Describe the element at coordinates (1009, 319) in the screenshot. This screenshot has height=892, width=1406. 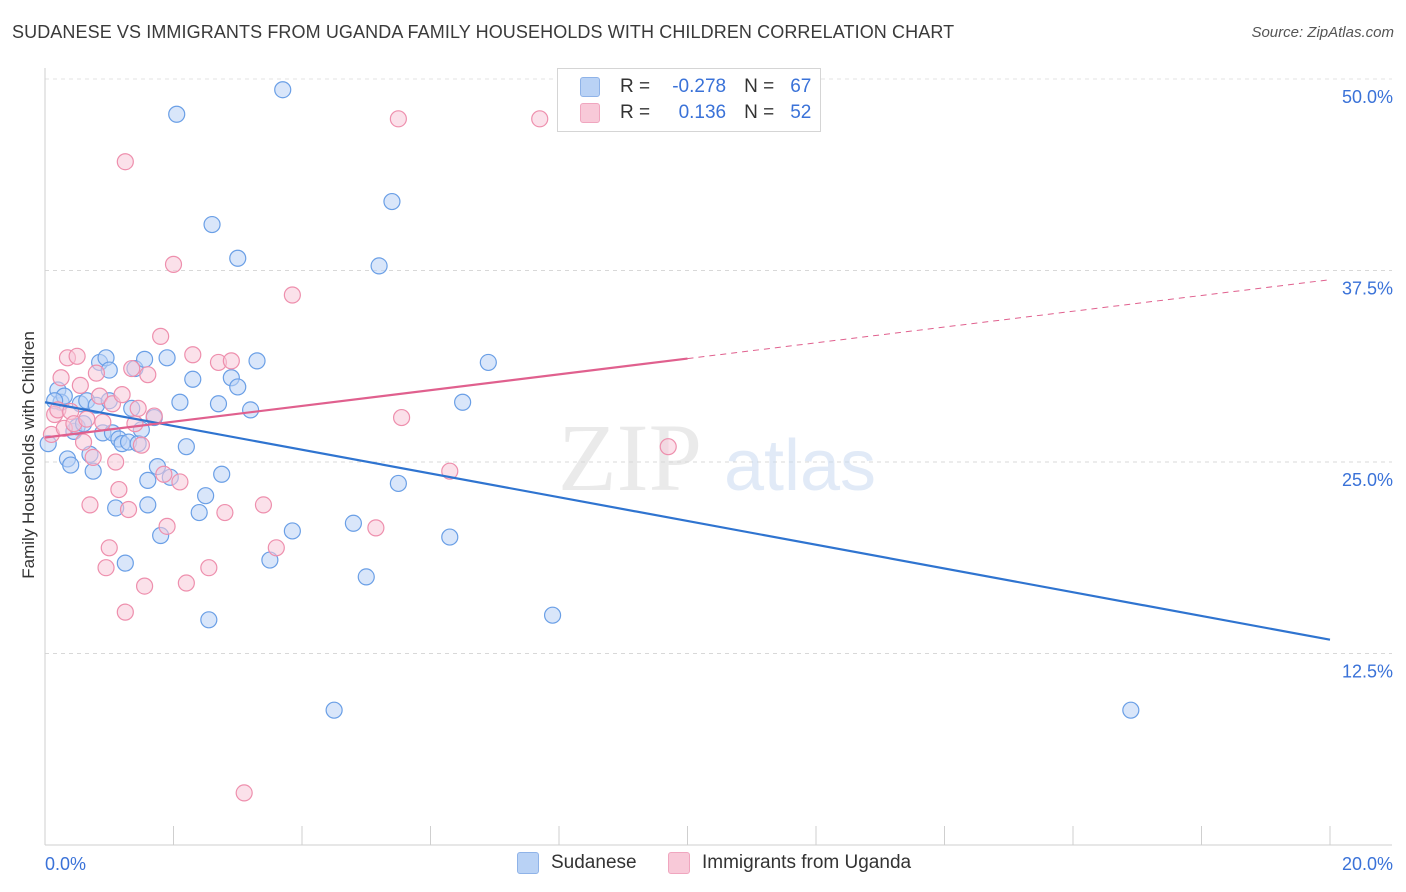
I see `uganda-trend-extension` at that location.